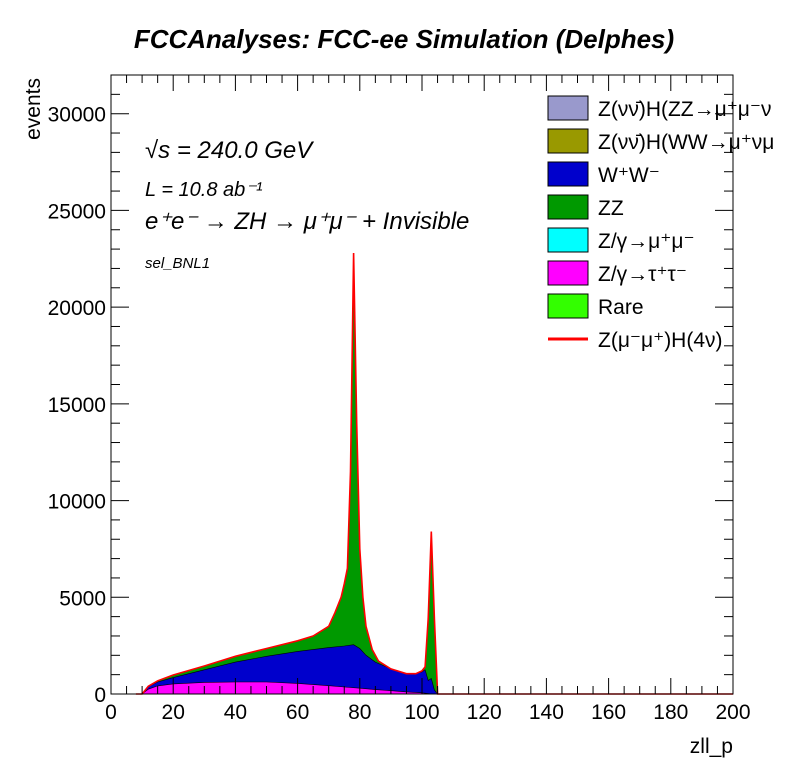  What do you see at coordinates (82, 598) in the screenshot?
I see `y-tick-label: 5000` at bounding box center [82, 598].